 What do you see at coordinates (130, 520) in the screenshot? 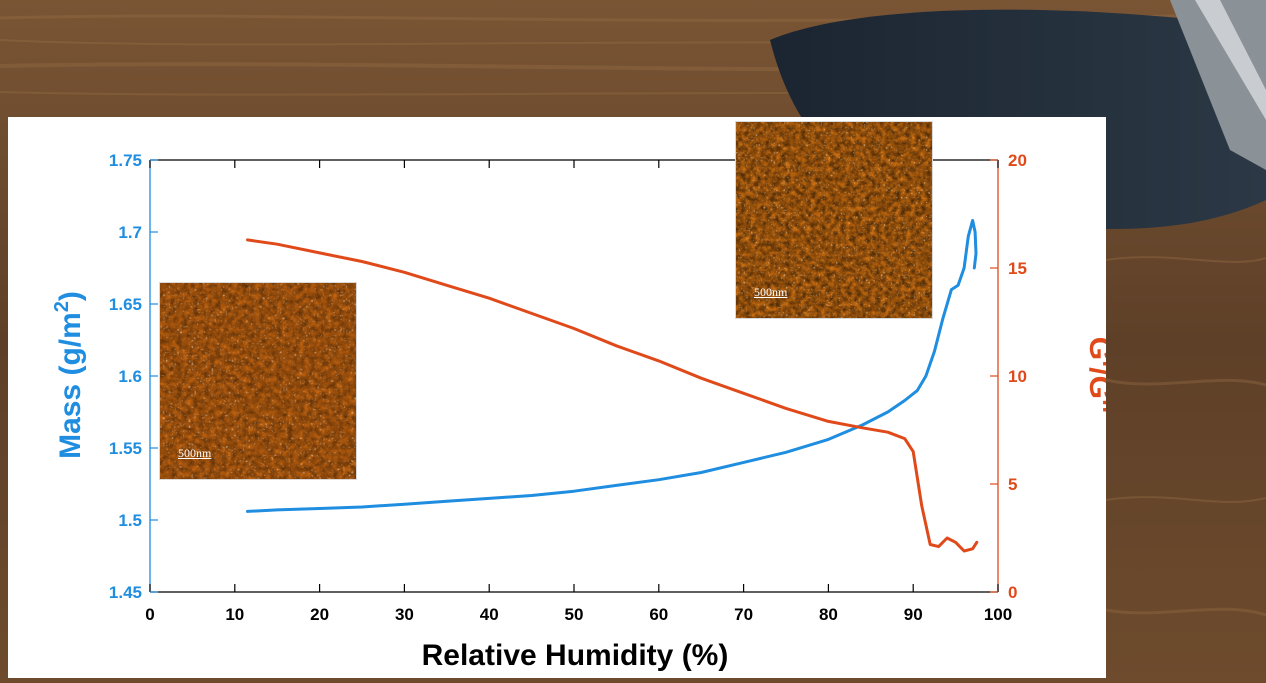
I see `y-left-tick-label: 1.5` at bounding box center [130, 520].